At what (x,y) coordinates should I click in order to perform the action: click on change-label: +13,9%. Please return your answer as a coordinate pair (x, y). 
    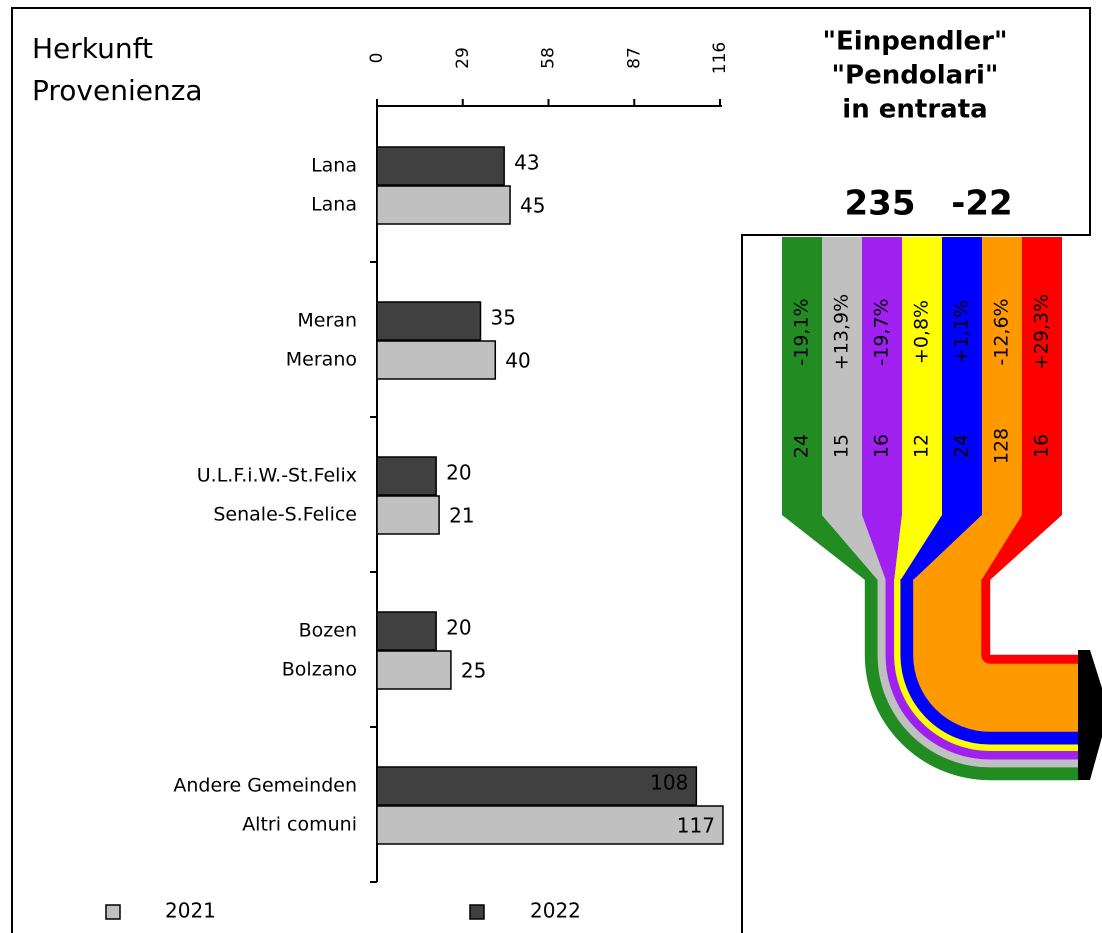
    Looking at the image, I should click on (842, 332).